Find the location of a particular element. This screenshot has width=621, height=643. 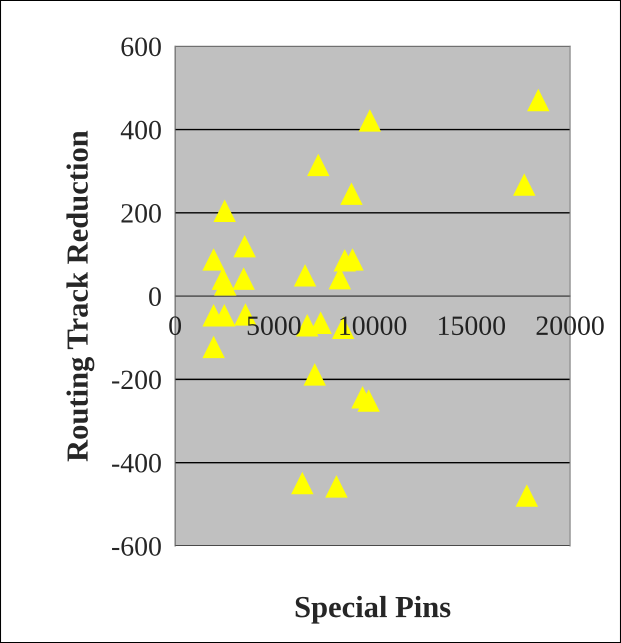

y-axis-title: Routing Track Reduction is located at coordinates (80, 296).